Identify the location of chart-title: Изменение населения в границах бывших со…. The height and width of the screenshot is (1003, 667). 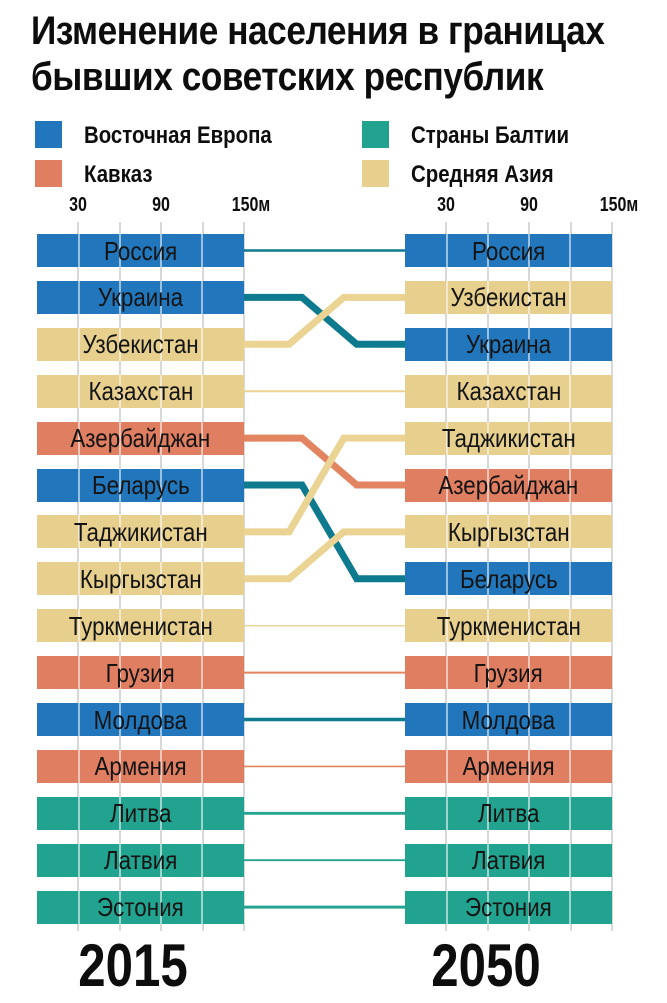
(318, 54).